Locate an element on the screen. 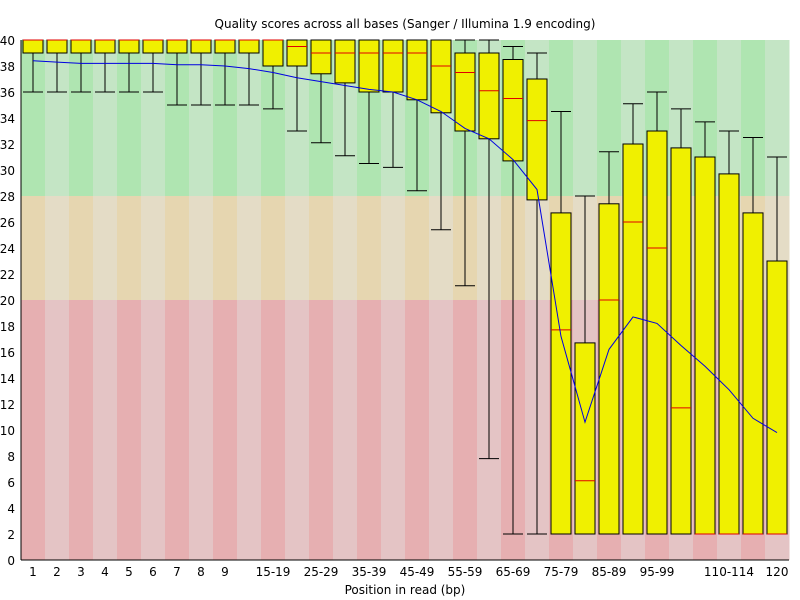  y-tick-label: 40 is located at coordinates (7, 41).